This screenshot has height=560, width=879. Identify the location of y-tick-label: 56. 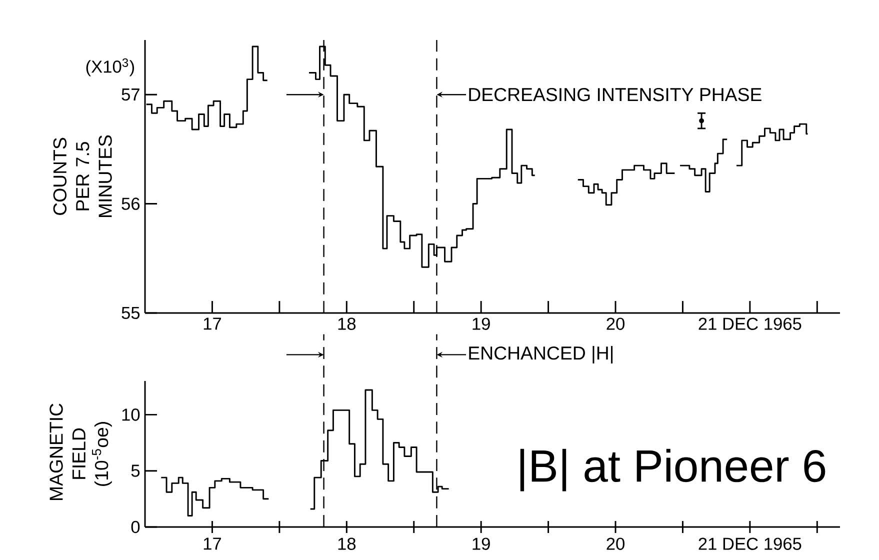
(131, 204).